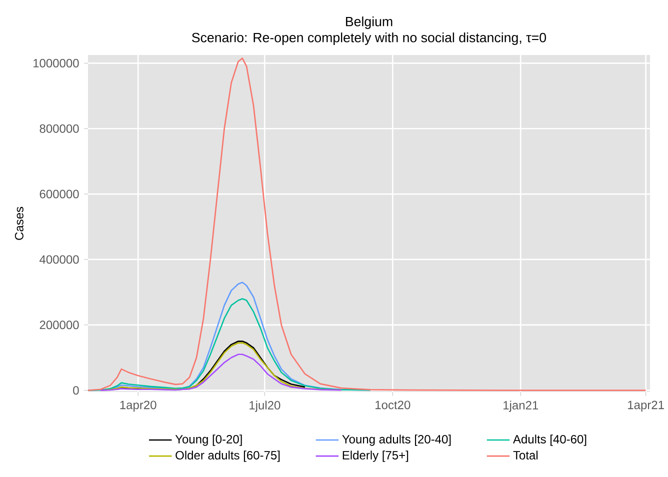  I want to click on y-axis-title: Cases, so click(19, 223).